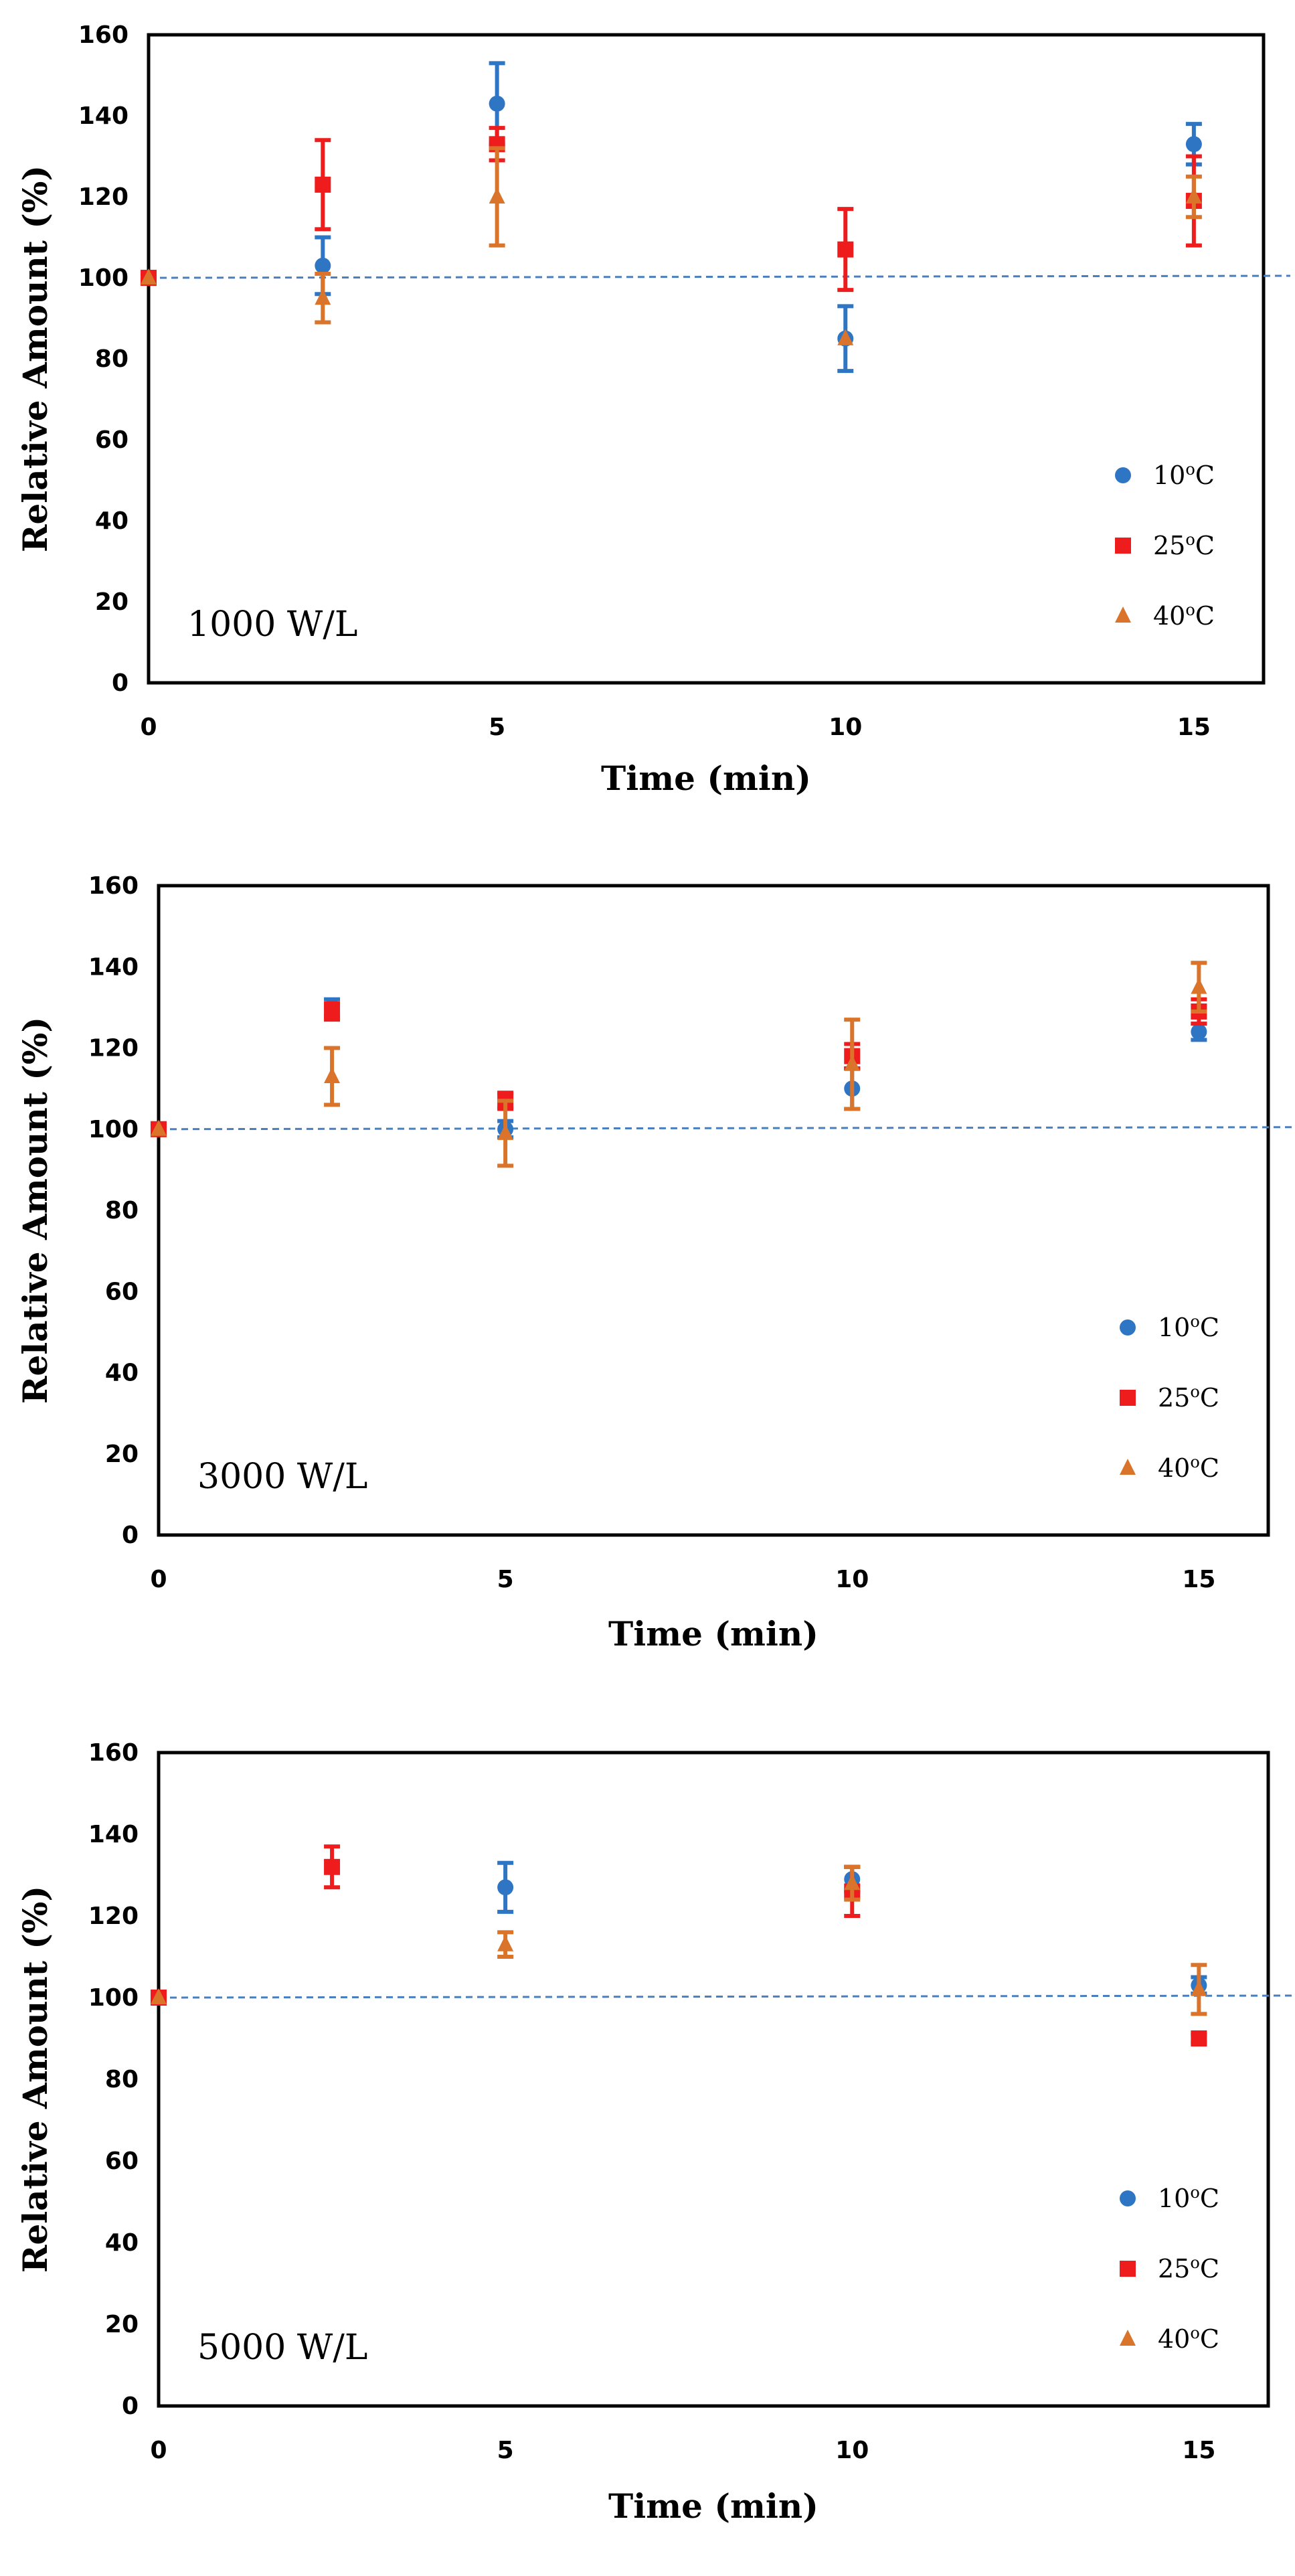  What do you see at coordinates (272, 625) in the screenshot?
I see `panel-annotation: 1000 W/L` at bounding box center [272, 625].